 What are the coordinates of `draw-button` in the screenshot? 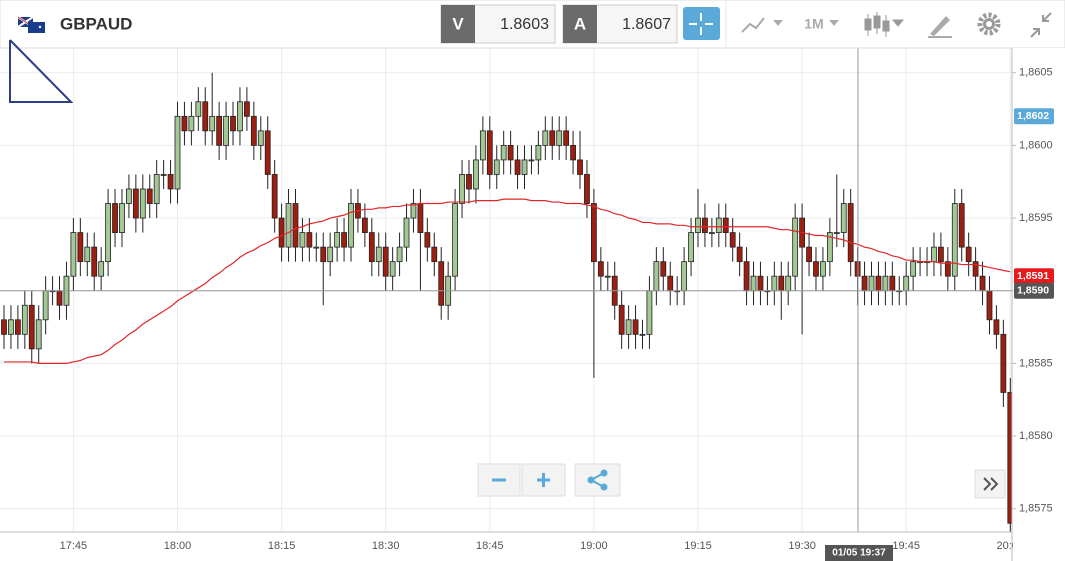 It's located at (940, 27).